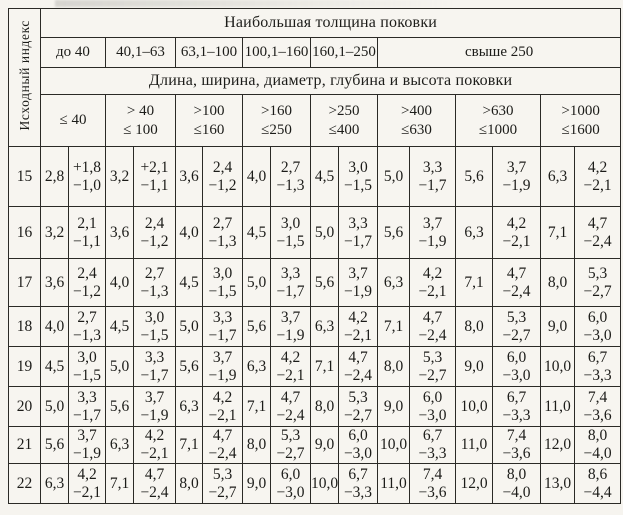 The width and height of the screenshot is (623, 515). What do you see at coordinates (154, 357) in the screenshot?
I see `deviation-upper: 3,3` at bounding box center [154, 357].